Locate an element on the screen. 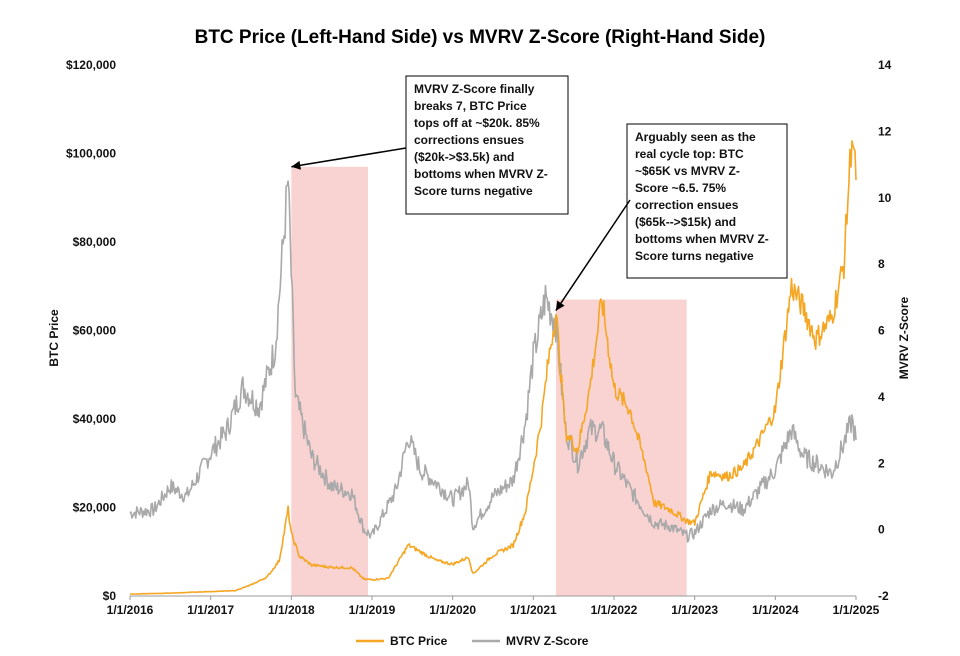 This screenshot has height=656, width=960. annotation-text-line: ($20k->$3.5k) and is located at coordinates (464, 157).